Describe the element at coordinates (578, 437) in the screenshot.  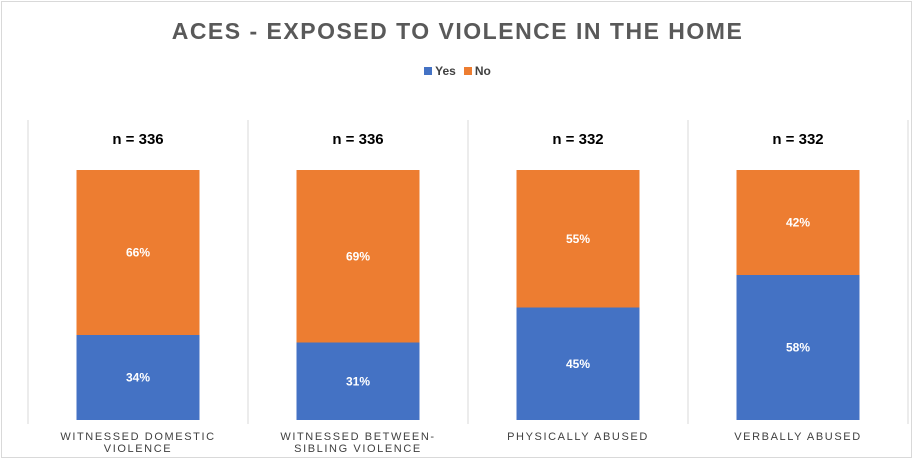
I see `category-label-3: PHYSICALLY ABUSED` at that location.